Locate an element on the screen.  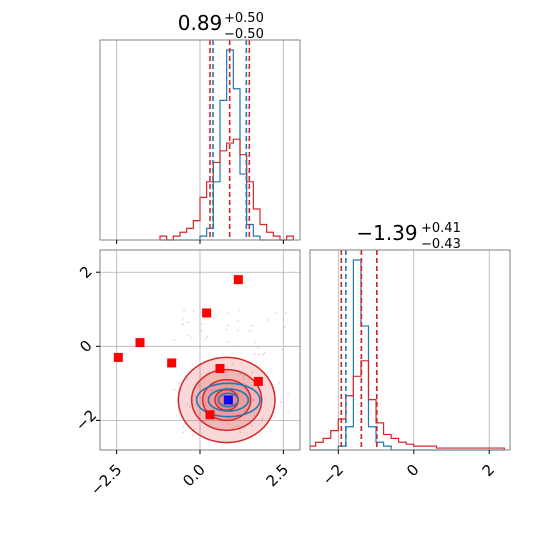
param-1-upper-error: +0.50 is located at coordinates (244, 18).